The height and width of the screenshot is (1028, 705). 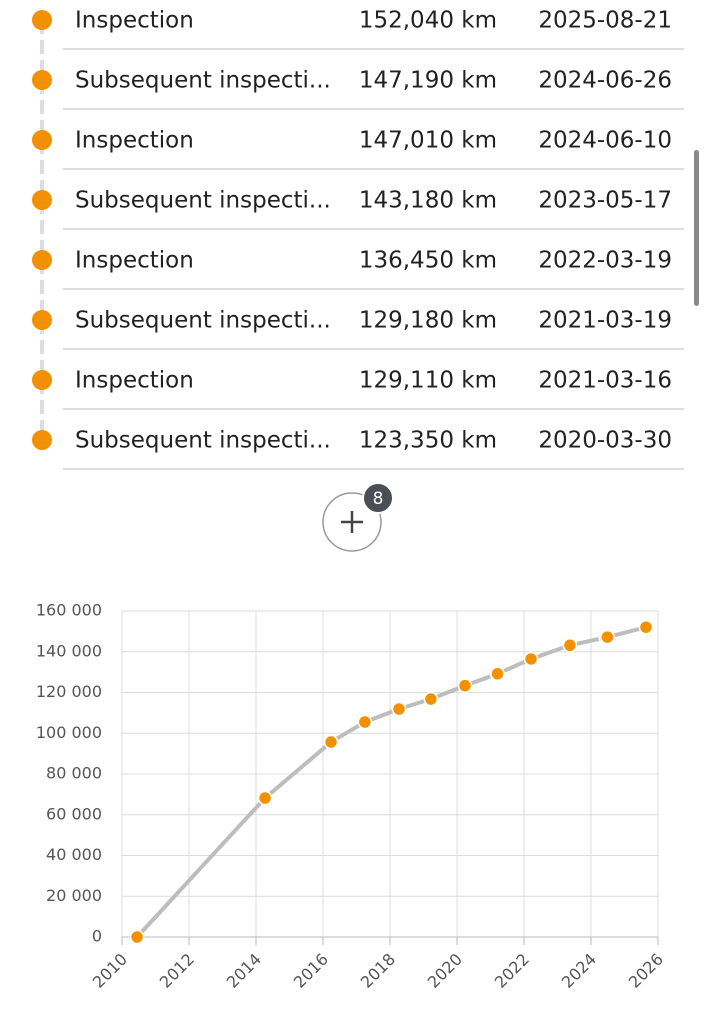 I want to click on item-distance: 152,040 km, so click(x=428, y=21).